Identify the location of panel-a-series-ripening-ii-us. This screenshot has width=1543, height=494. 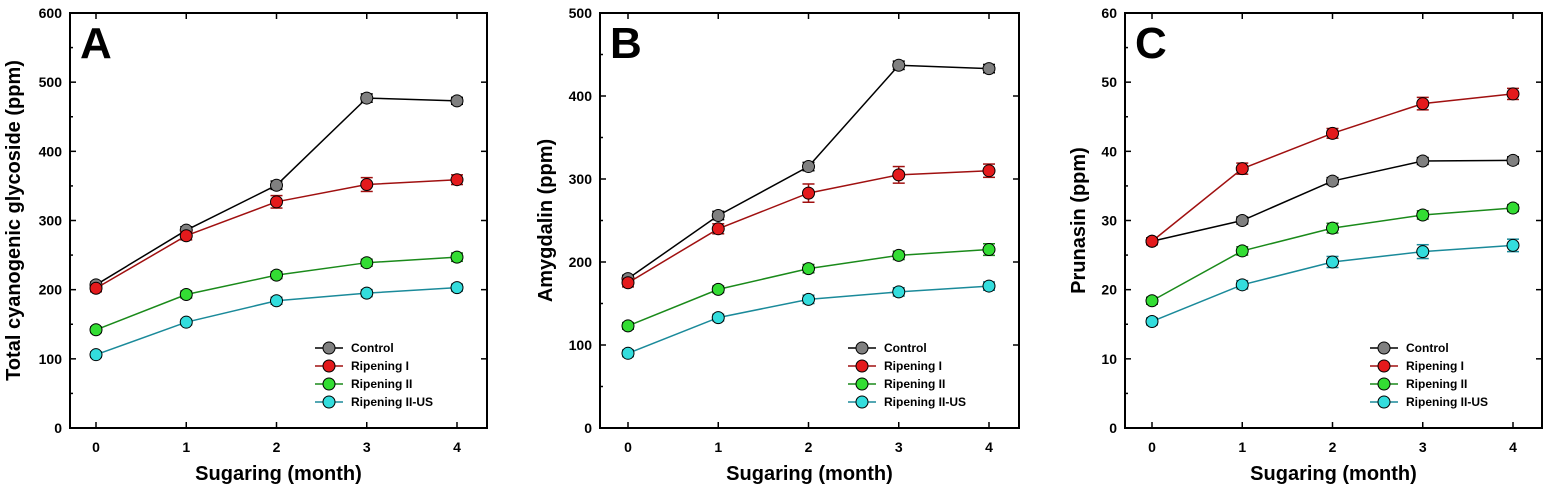
(276, 321).